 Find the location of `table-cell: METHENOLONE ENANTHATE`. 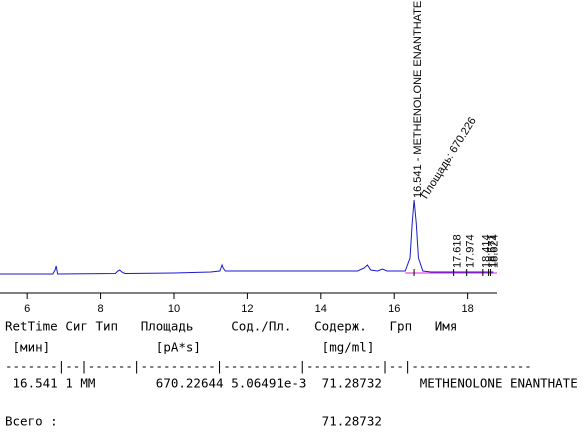

table-cell: METHENOLONE ENANTHATE is located at coordinates (499, 383).